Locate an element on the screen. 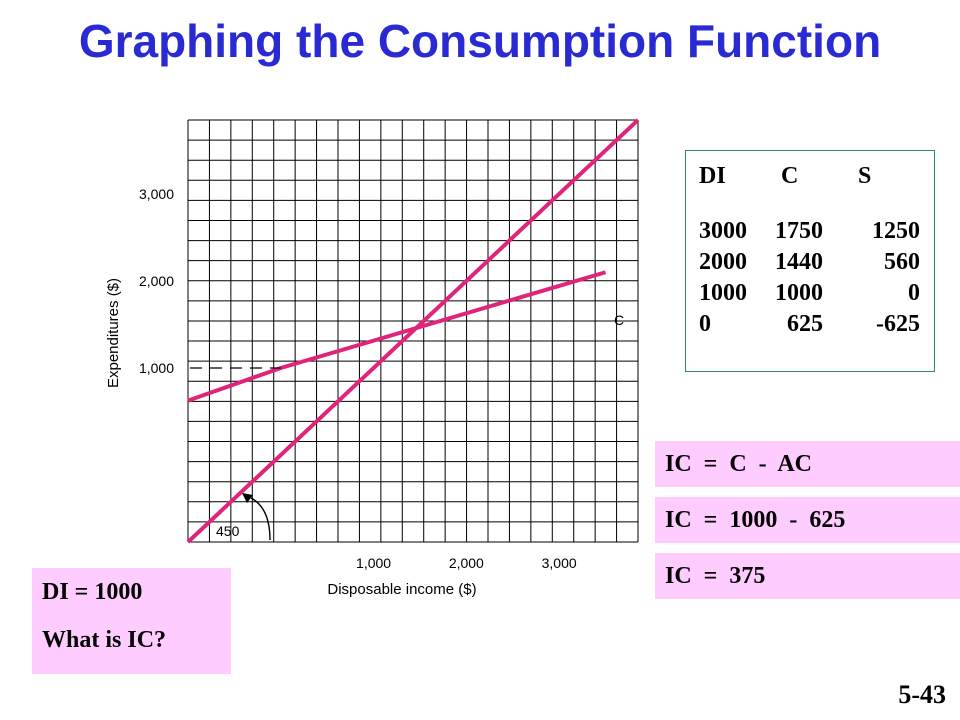 Image resolution: width=960 pixels, height=720 pixels. y-tick-label: 3,000 is located at coordinates (156, 194).